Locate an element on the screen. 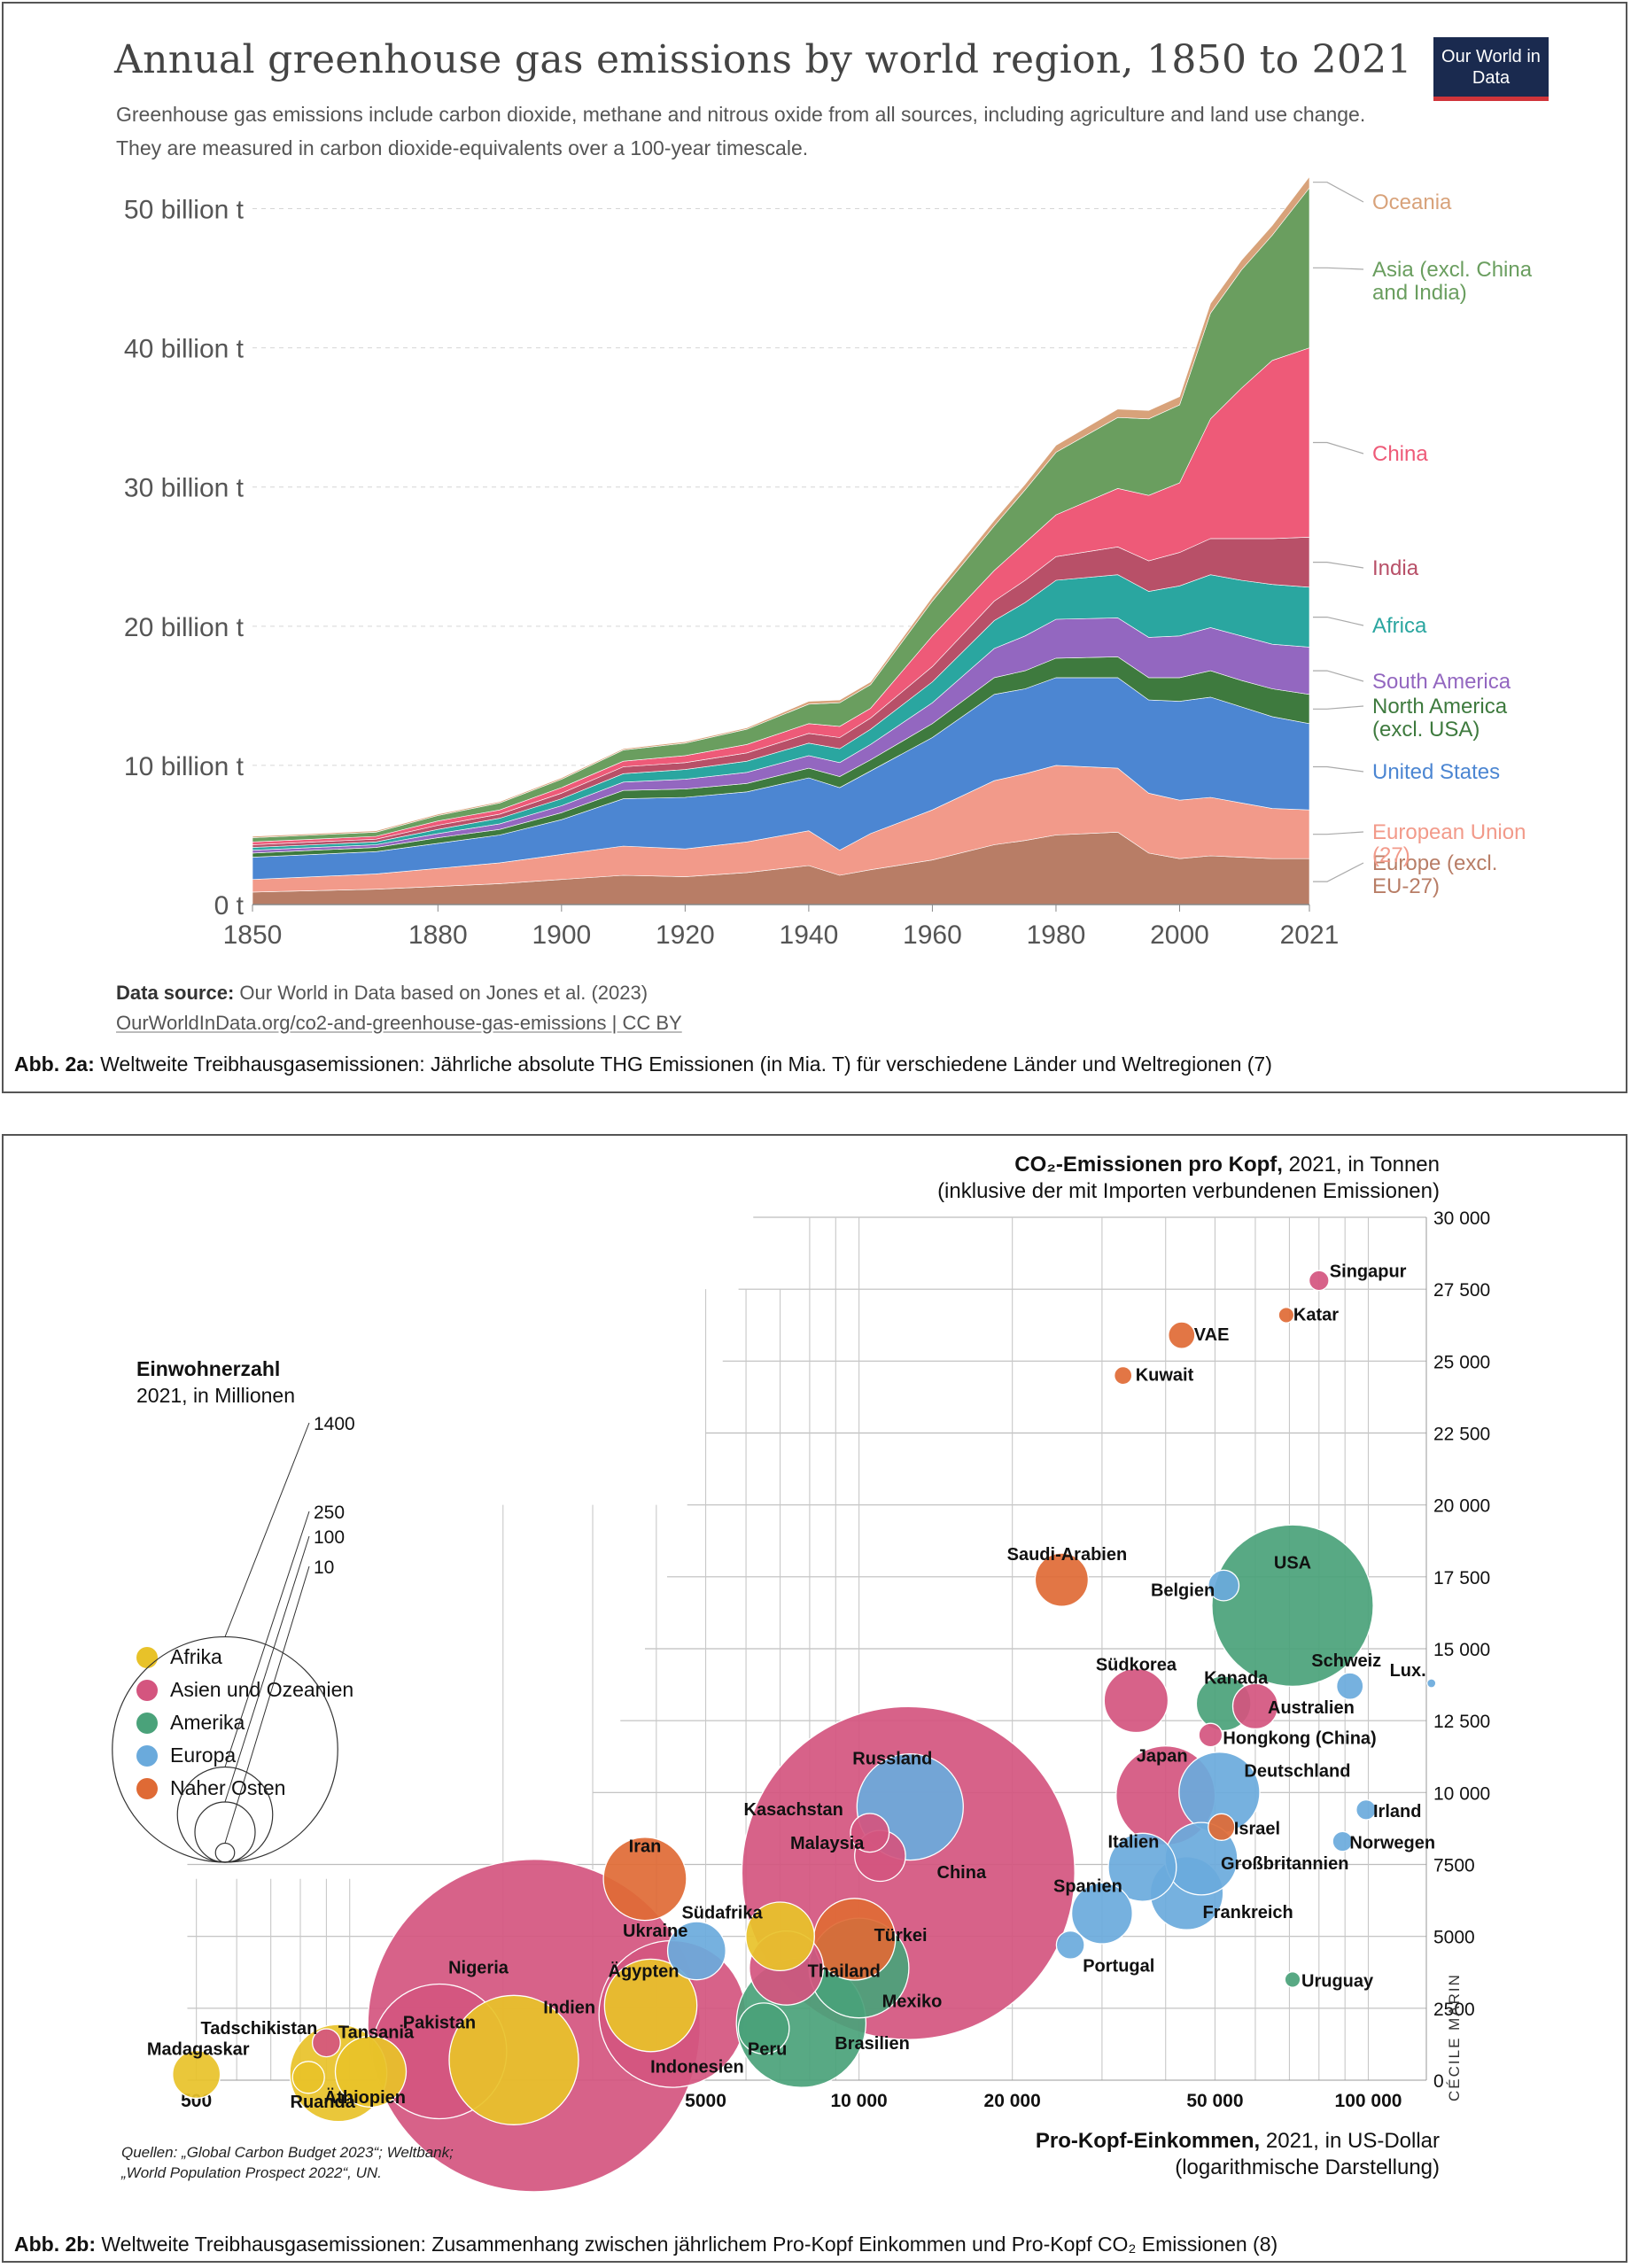  bubble-usa is located at coordinates (1292, 1606).